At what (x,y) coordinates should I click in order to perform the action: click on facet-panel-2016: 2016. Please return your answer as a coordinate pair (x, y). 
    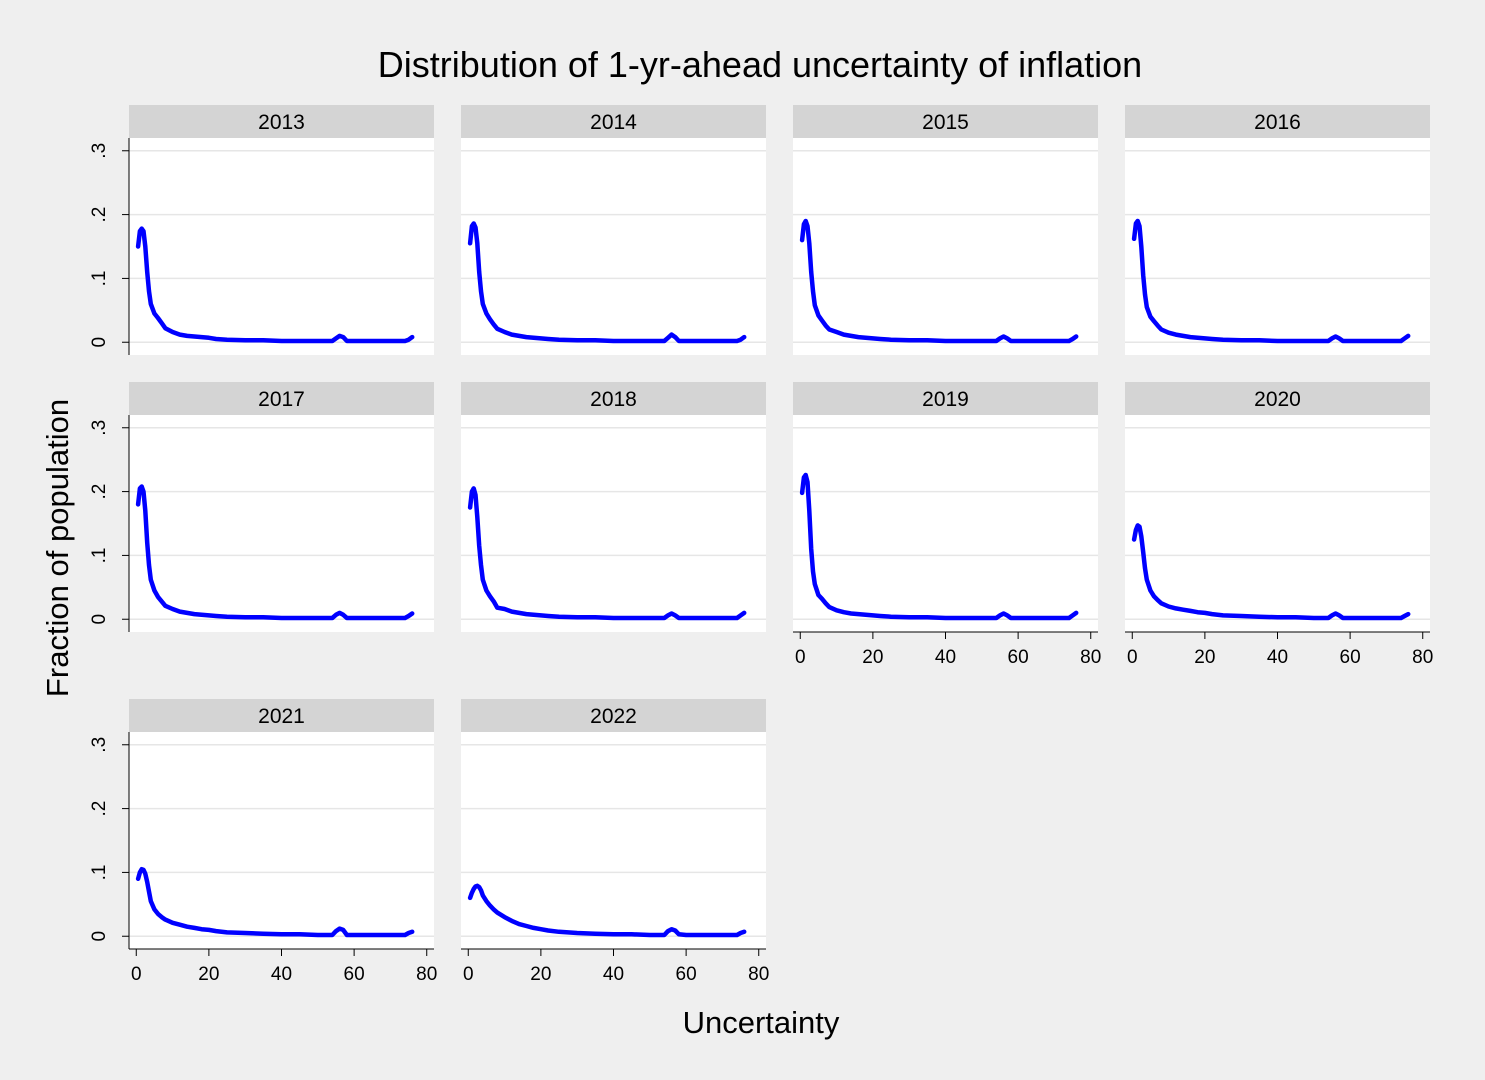
    Looking at the image, I should click on (1277, 230).